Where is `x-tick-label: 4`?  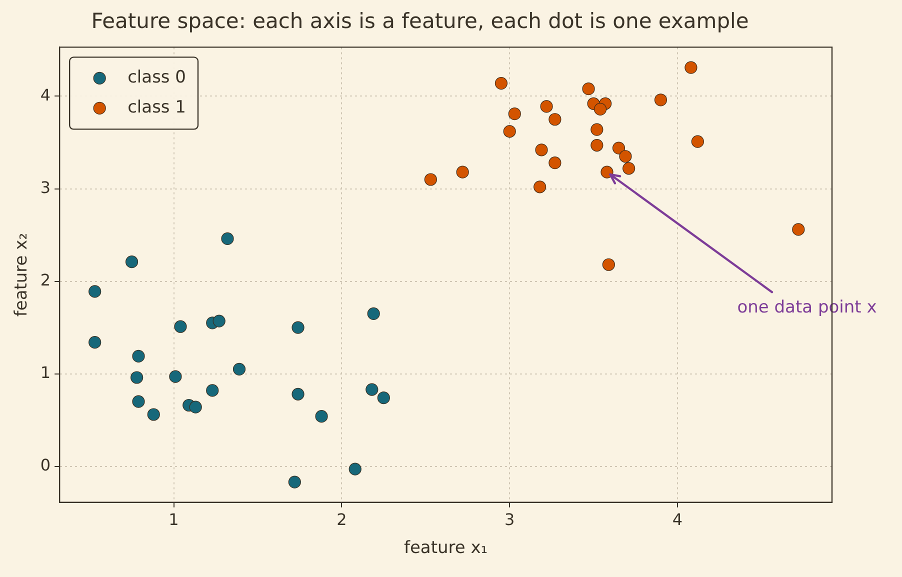 x-tick-label: 4 is located at coordinates (677, 520).